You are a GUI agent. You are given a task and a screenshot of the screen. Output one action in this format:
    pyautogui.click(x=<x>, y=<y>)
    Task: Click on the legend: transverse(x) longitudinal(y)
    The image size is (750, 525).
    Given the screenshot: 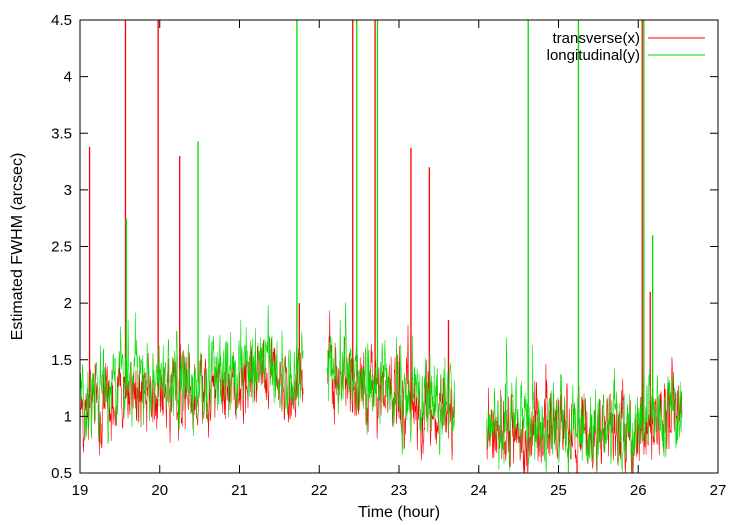 What is the action you would take?
    pyautogui.click(x=626, y=47)
    